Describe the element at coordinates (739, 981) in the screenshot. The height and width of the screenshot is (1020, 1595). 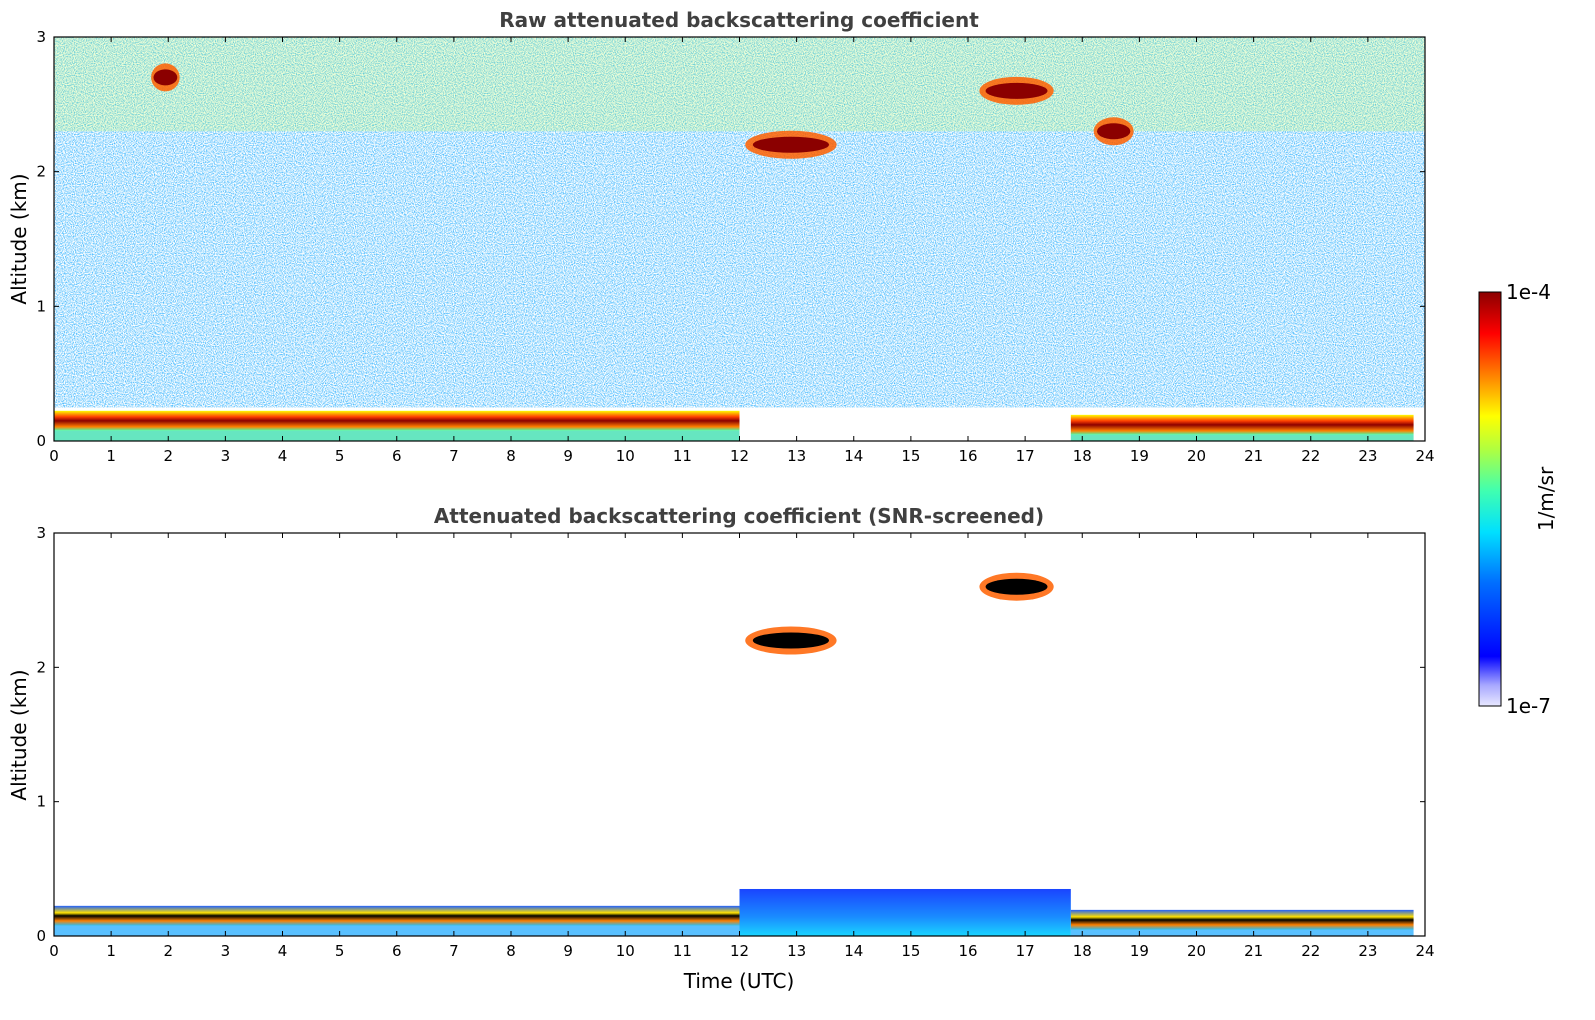
I see `x-axis-label: Time (UTC)` at that location.